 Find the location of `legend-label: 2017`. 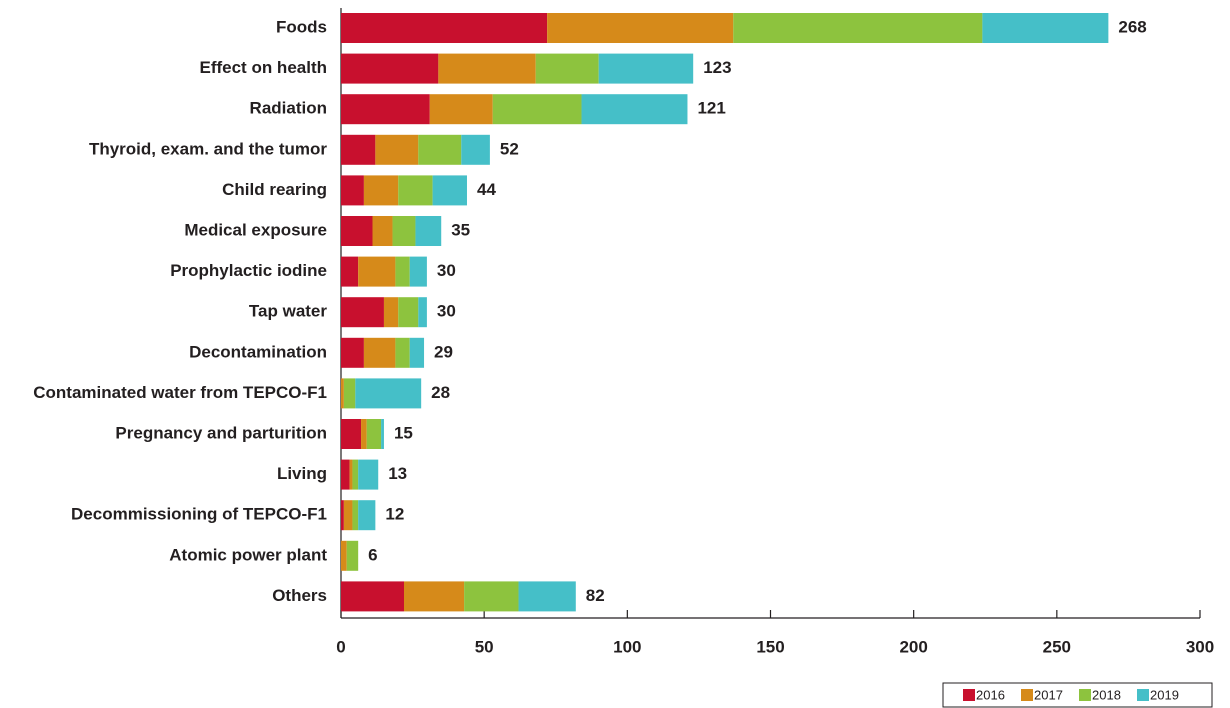

legend-label: 2017 is located at coordinates (1048, 694).